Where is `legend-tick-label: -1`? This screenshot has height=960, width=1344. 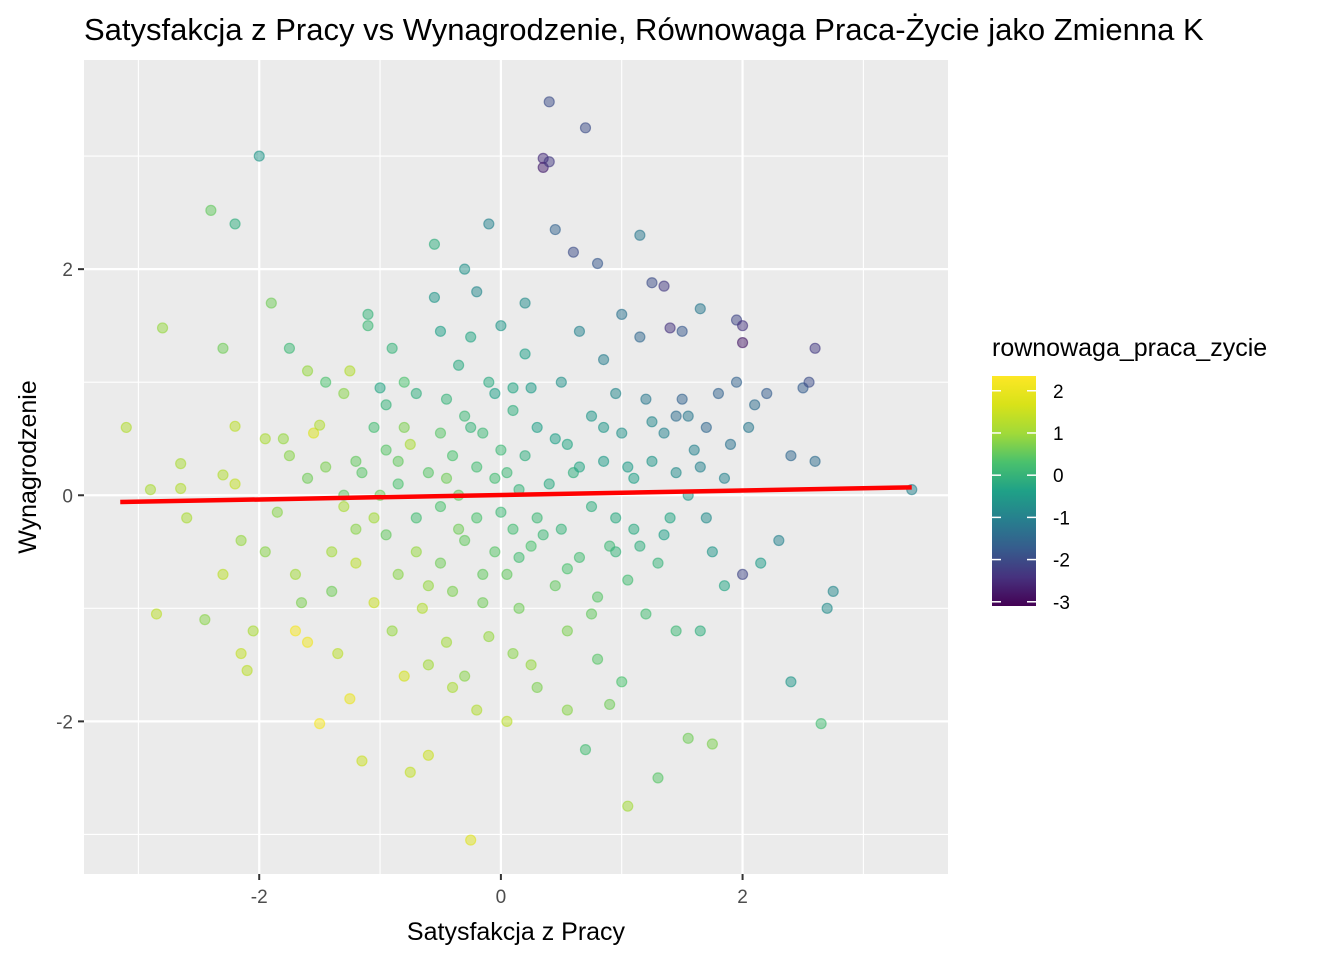 legend-tick-label: -1 is located at coordinates (1061, 518).